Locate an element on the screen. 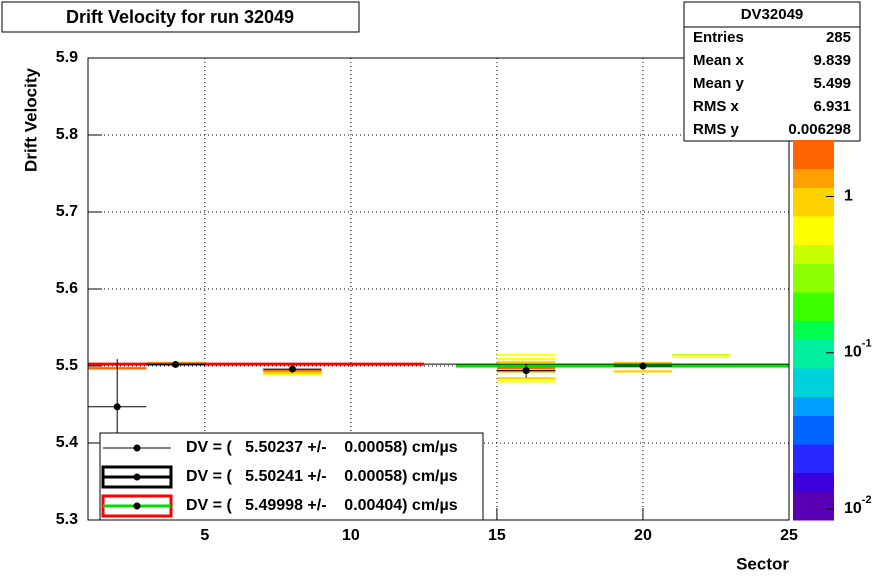 Image resolution: width=878 pixels, height=578 pixels. stats-label: Mean y is located at coordinates (719, 83).